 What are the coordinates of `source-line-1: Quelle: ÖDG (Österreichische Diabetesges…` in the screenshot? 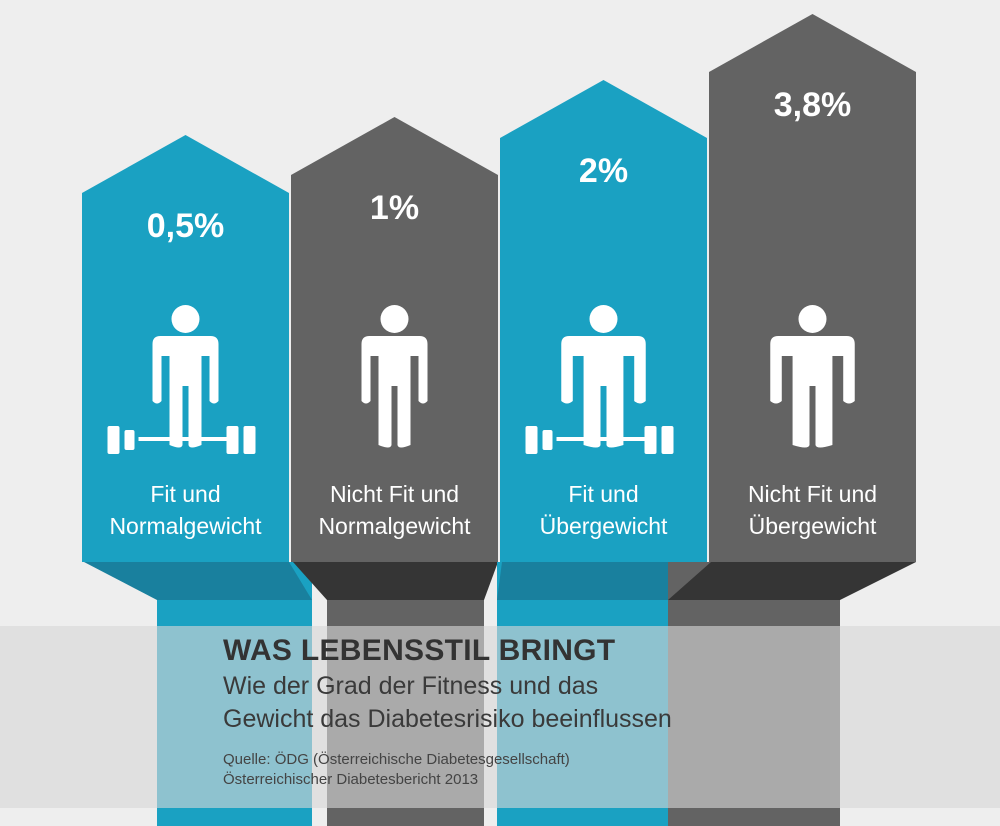 It's located at (396, 759).